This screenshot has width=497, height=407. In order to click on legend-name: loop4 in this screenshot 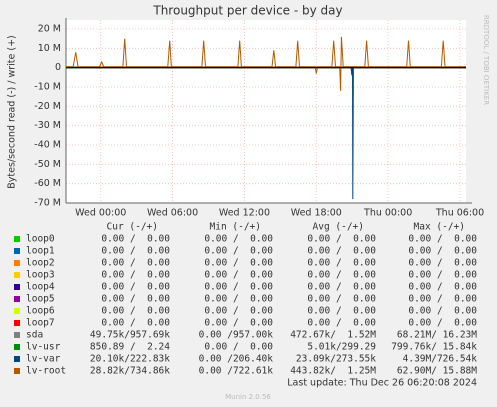, I will do `click(40, 287)`.